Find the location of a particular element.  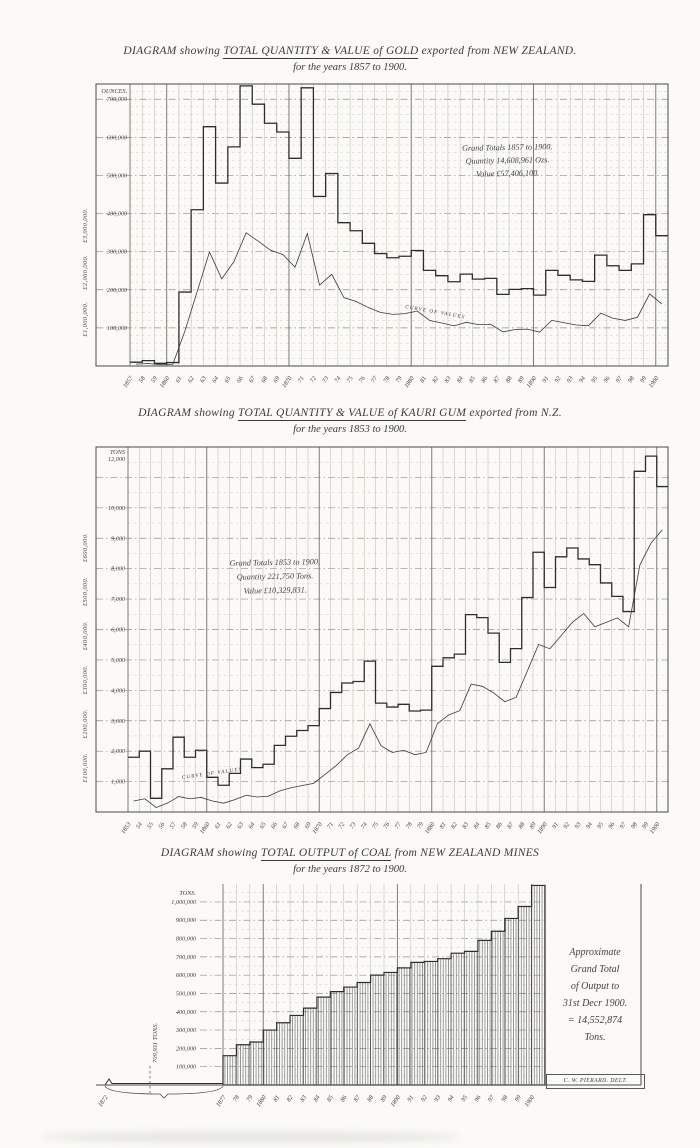

coal-y-tick: 800,000 is located at coordinates (186, 939).